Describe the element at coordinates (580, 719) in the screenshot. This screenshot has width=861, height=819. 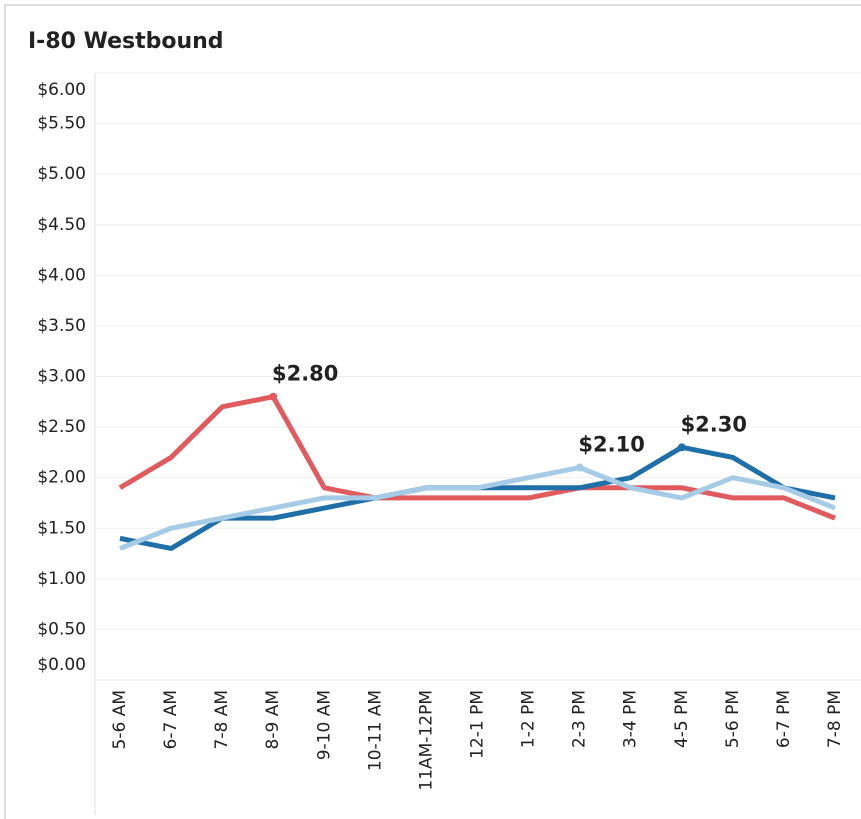
I see `x-tick-label: 2-3 PM` at that location.